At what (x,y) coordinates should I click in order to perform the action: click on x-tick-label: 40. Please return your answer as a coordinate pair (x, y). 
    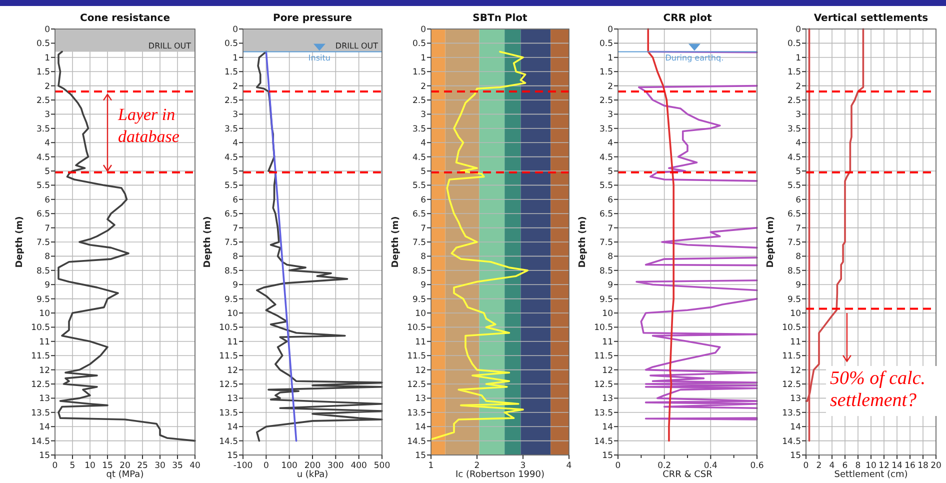
    Looking at the image, I should click on (195, 466).